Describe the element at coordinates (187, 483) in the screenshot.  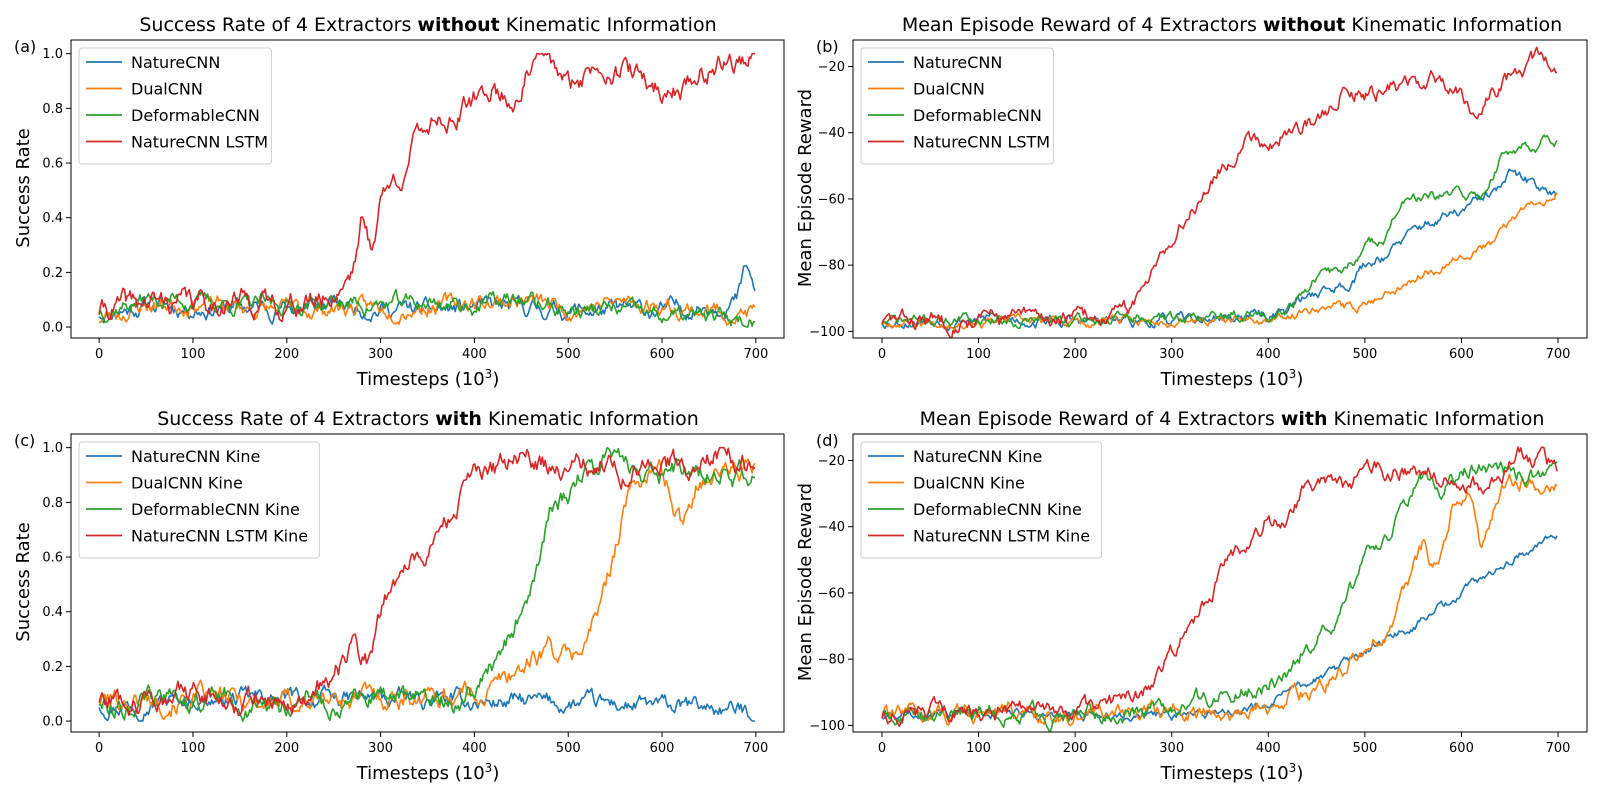
I see `legend-label: DualCNN Kine` at that location.